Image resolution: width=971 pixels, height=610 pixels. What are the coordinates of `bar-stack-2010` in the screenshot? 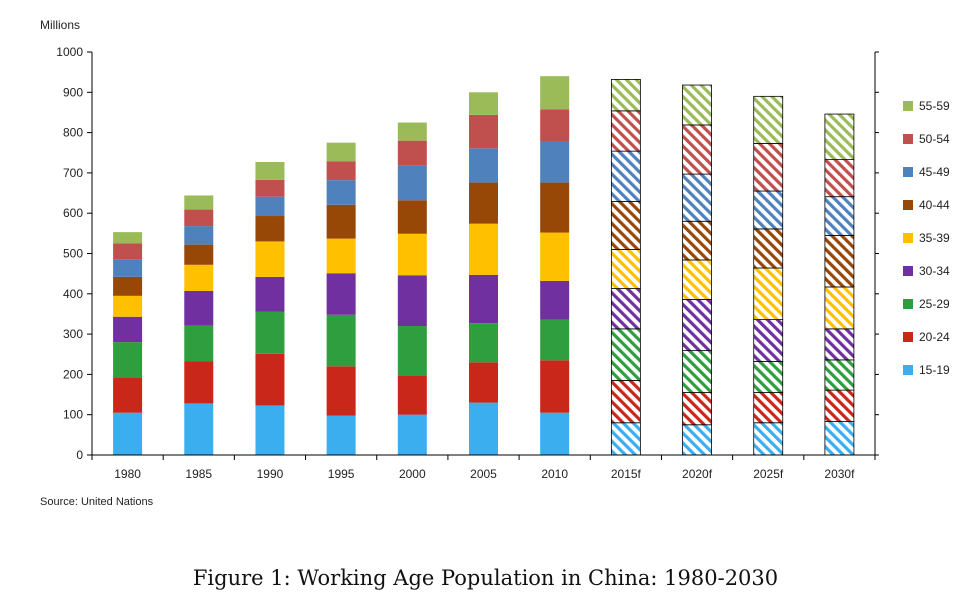 It's located at (555, 265).